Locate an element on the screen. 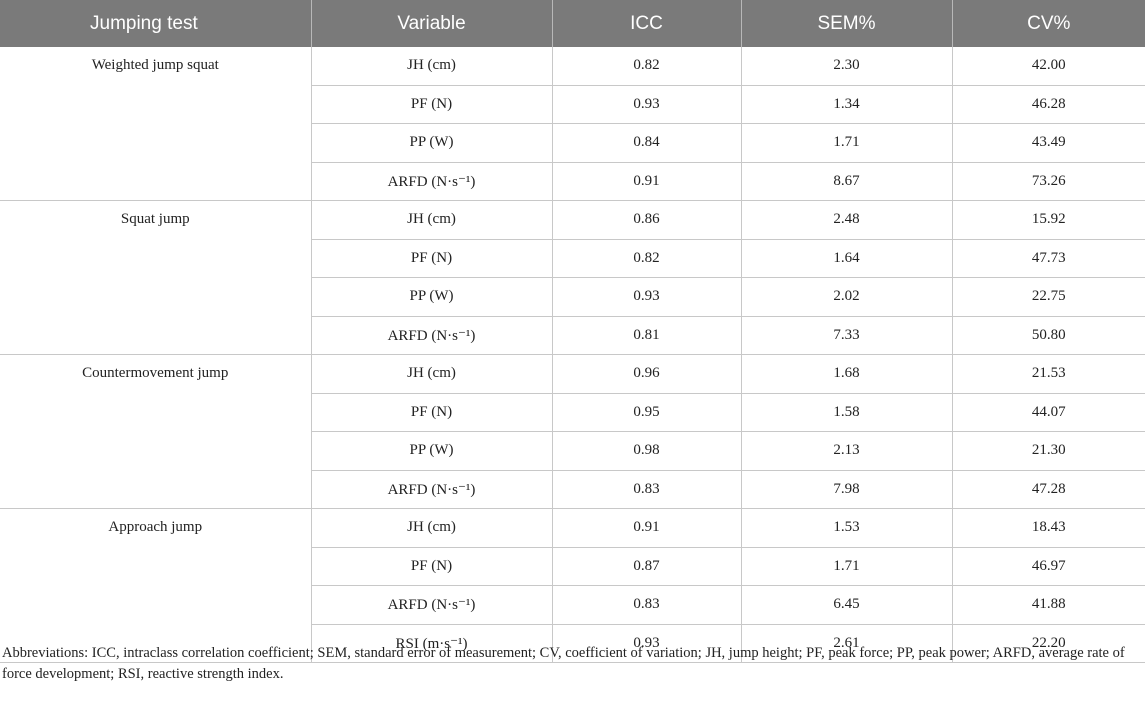 The image size is (1145, 709). cv-cell: 46.97 is located at coordinates (1048, 566).